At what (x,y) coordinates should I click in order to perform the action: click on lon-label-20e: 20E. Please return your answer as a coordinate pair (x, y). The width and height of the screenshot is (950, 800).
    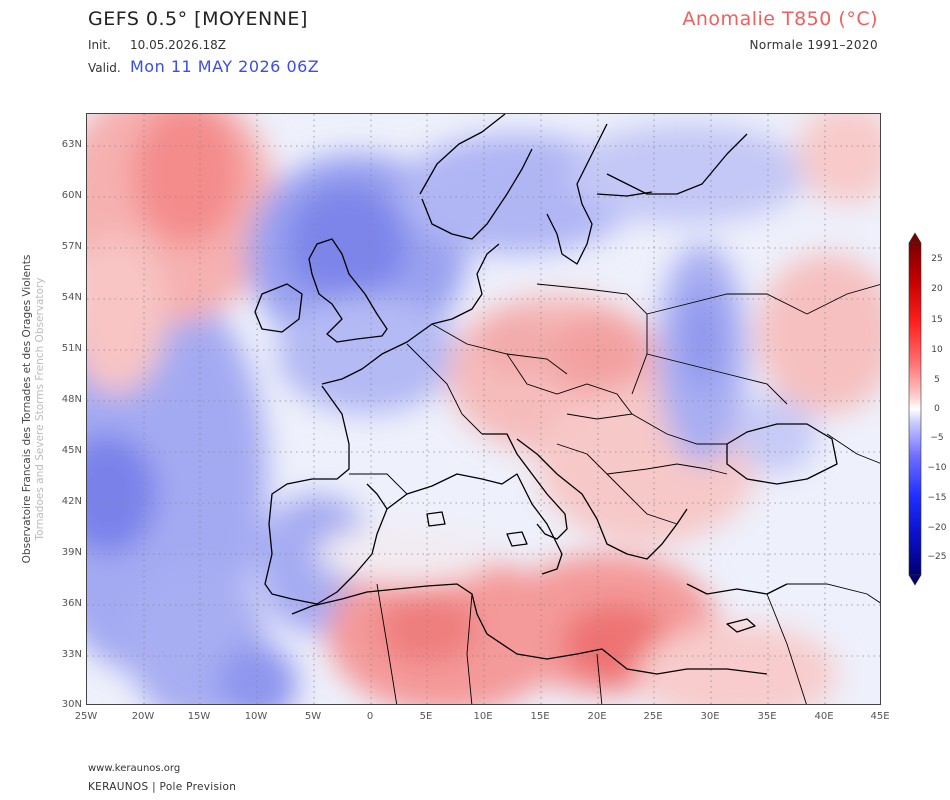
    Looking at the image, I should click on (597, 716).